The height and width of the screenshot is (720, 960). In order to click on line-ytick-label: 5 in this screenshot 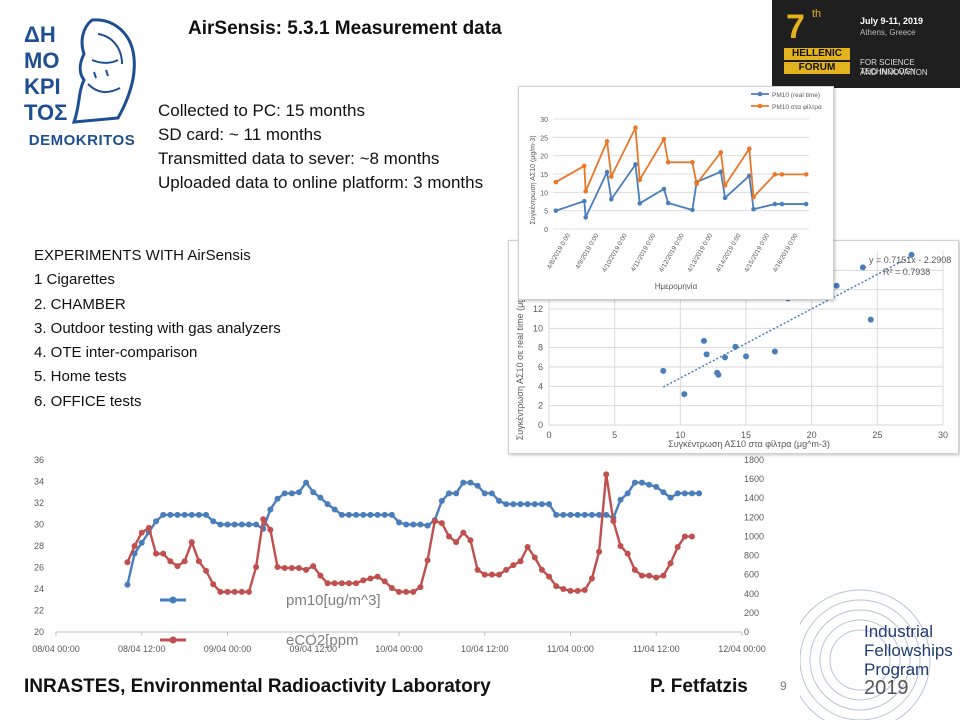, I will do `click(546, 212)`.